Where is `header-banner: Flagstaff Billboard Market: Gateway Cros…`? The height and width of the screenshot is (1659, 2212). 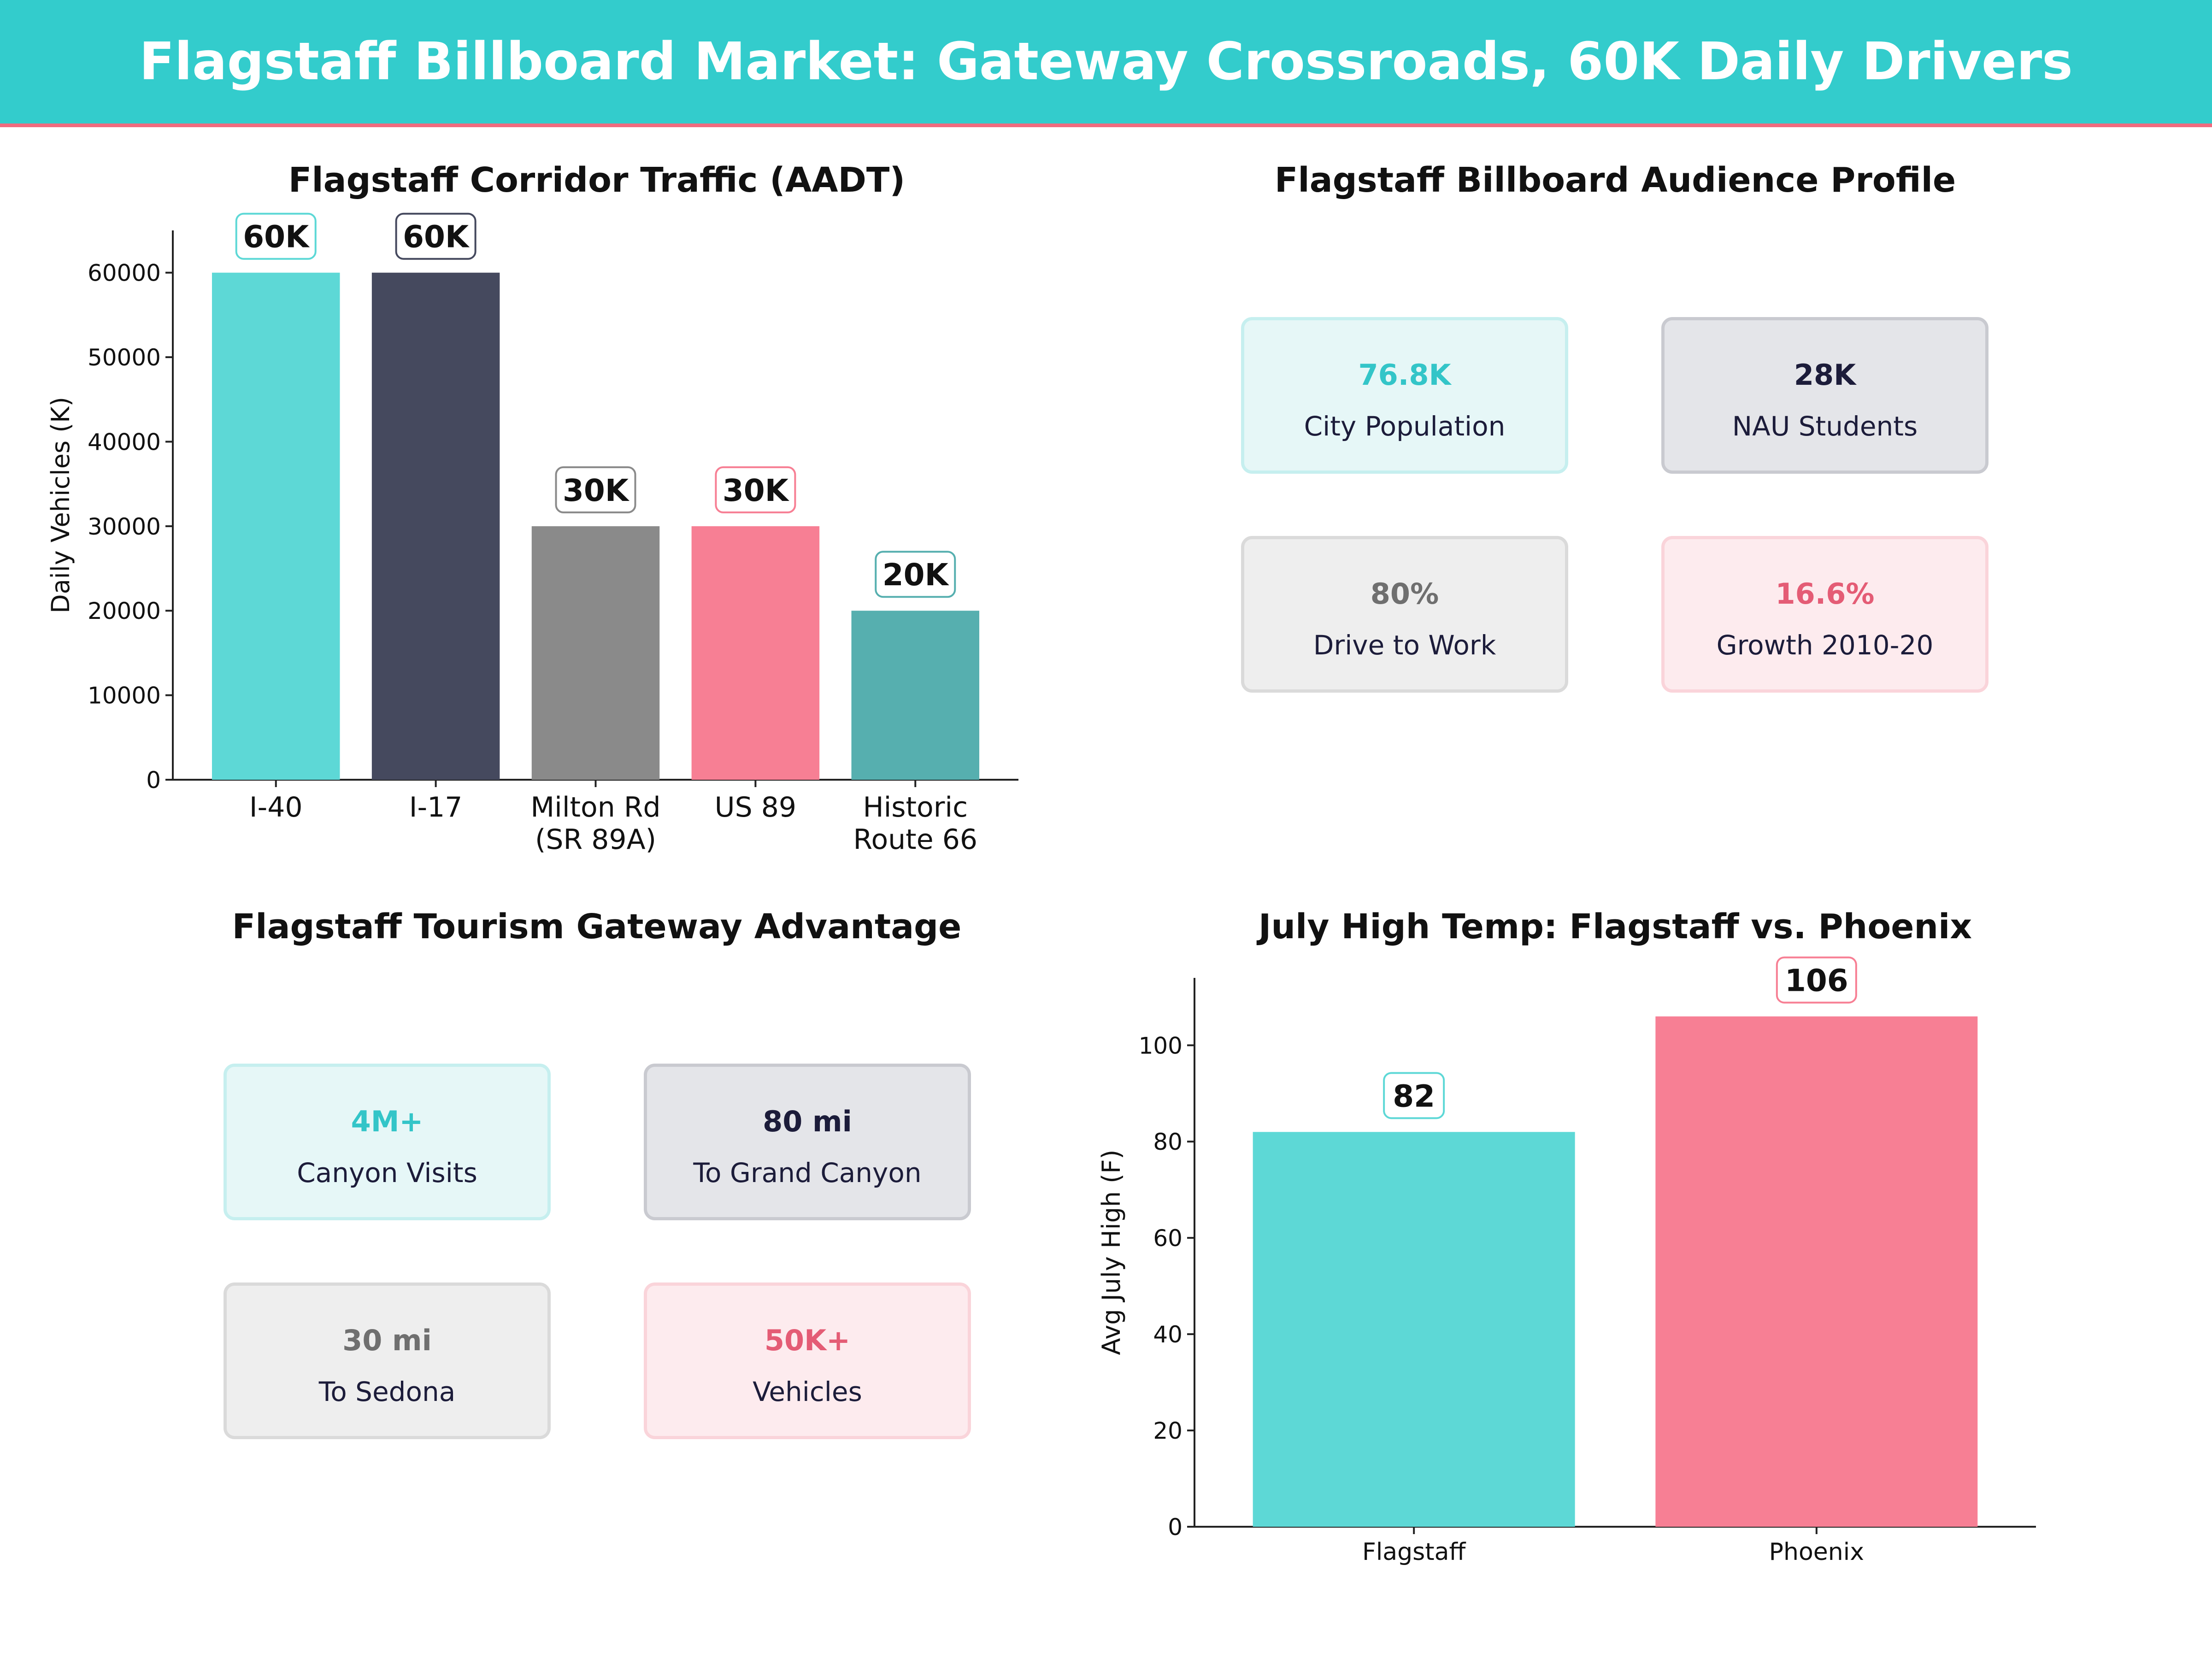
header-banner: Flagstaff Billboard Market: Gateway Cros… is located at coordinates (1106, 63).